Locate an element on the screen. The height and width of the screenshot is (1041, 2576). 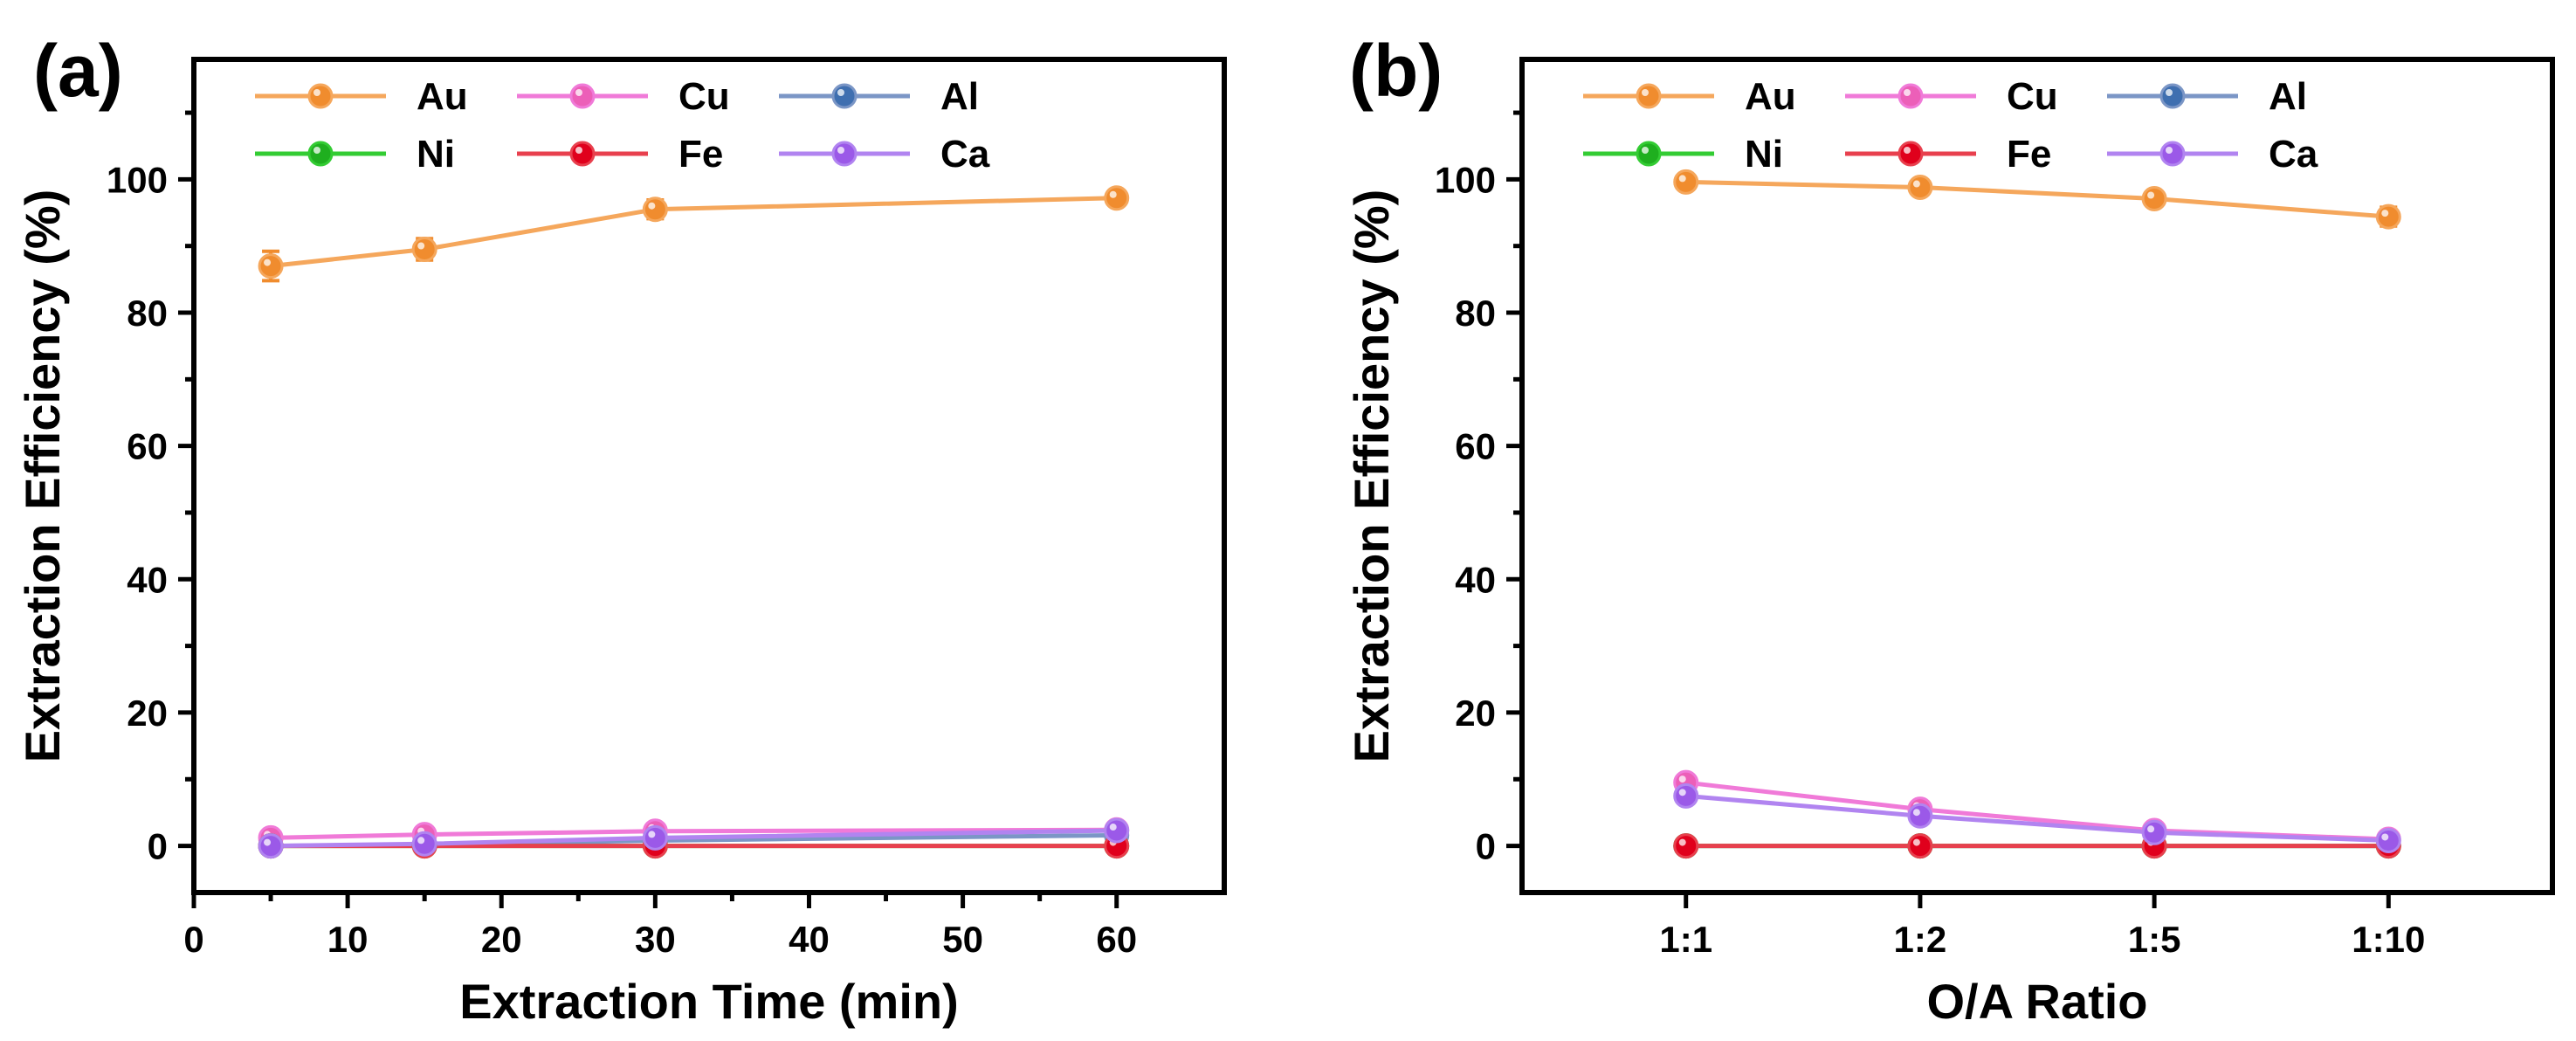
legend-label-fe: Fe is located at coordinates (2029, 154).